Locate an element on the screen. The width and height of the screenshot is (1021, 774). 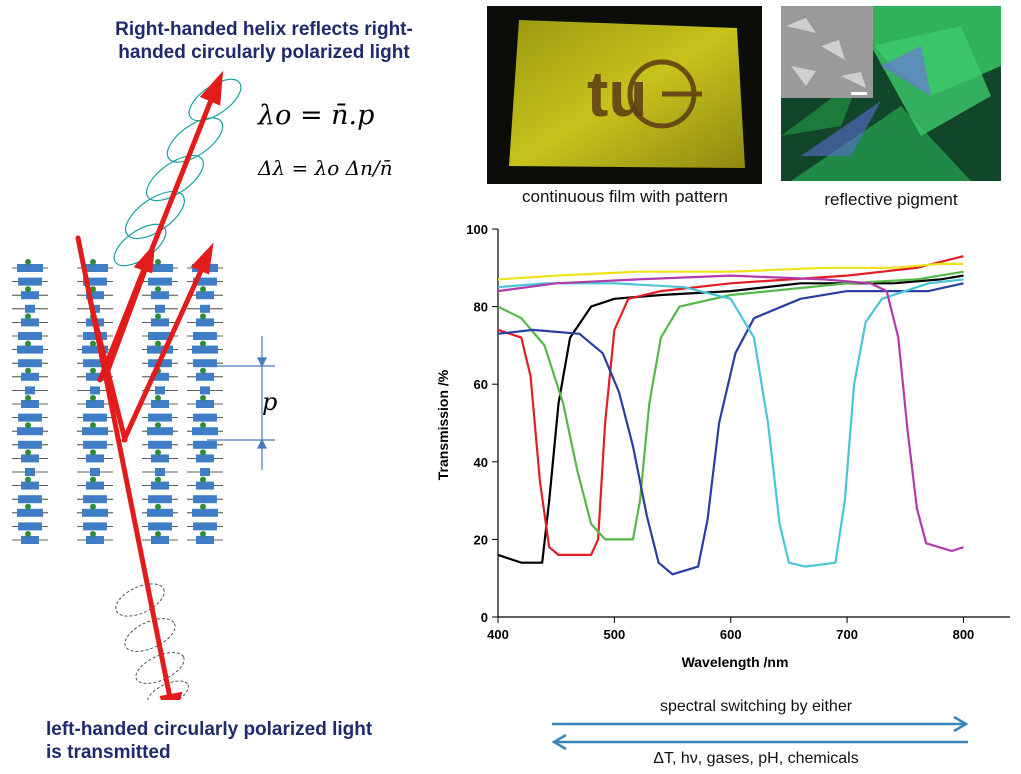
film-caption: continuous film with pattern is located at coordinates (625, 196).